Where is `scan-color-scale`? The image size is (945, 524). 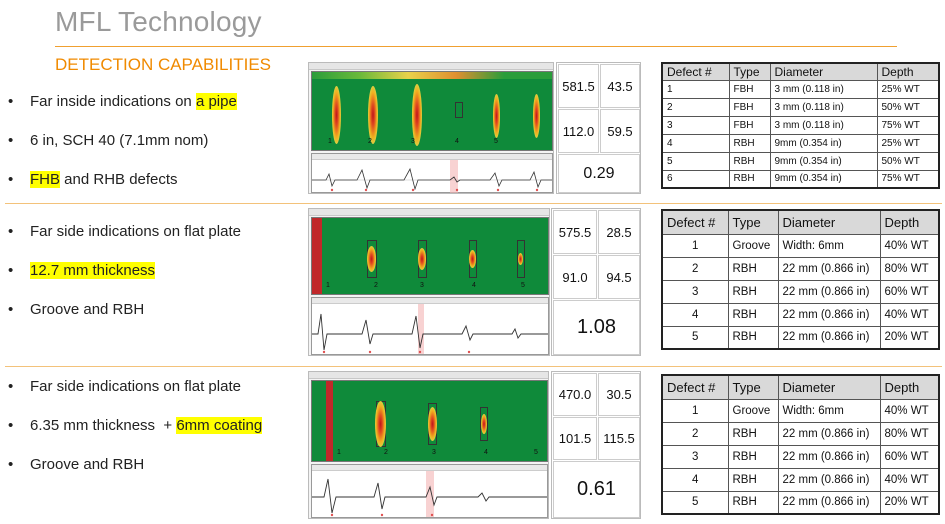 scan-color-scale is located at coordinates (432, 75).